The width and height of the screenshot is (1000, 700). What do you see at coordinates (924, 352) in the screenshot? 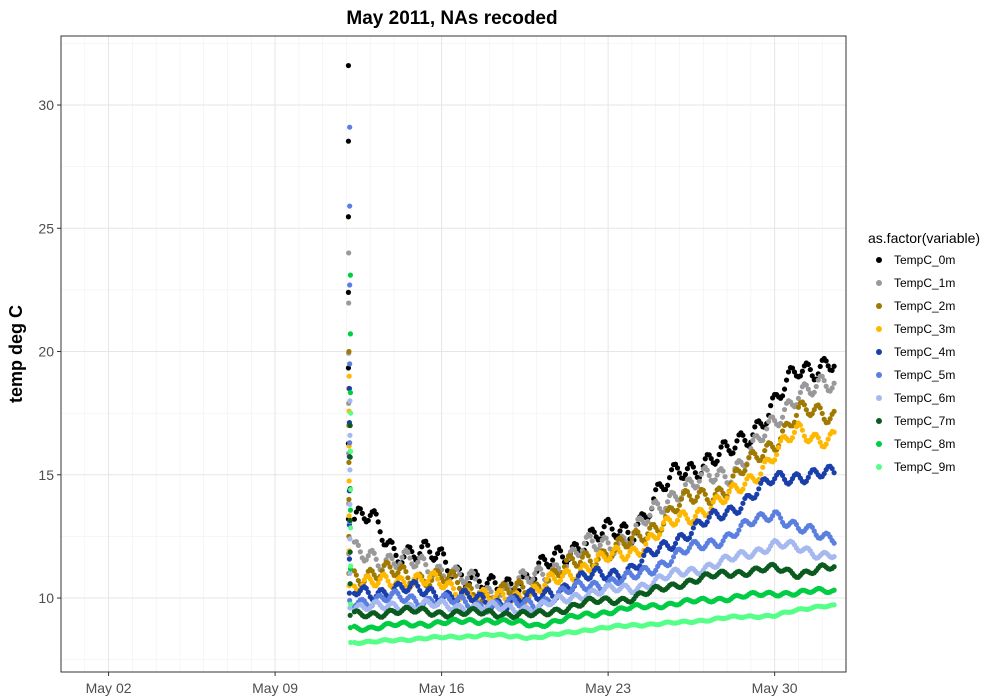
I see `legend-label: TempC_4m` at bounding box center [924, 352].